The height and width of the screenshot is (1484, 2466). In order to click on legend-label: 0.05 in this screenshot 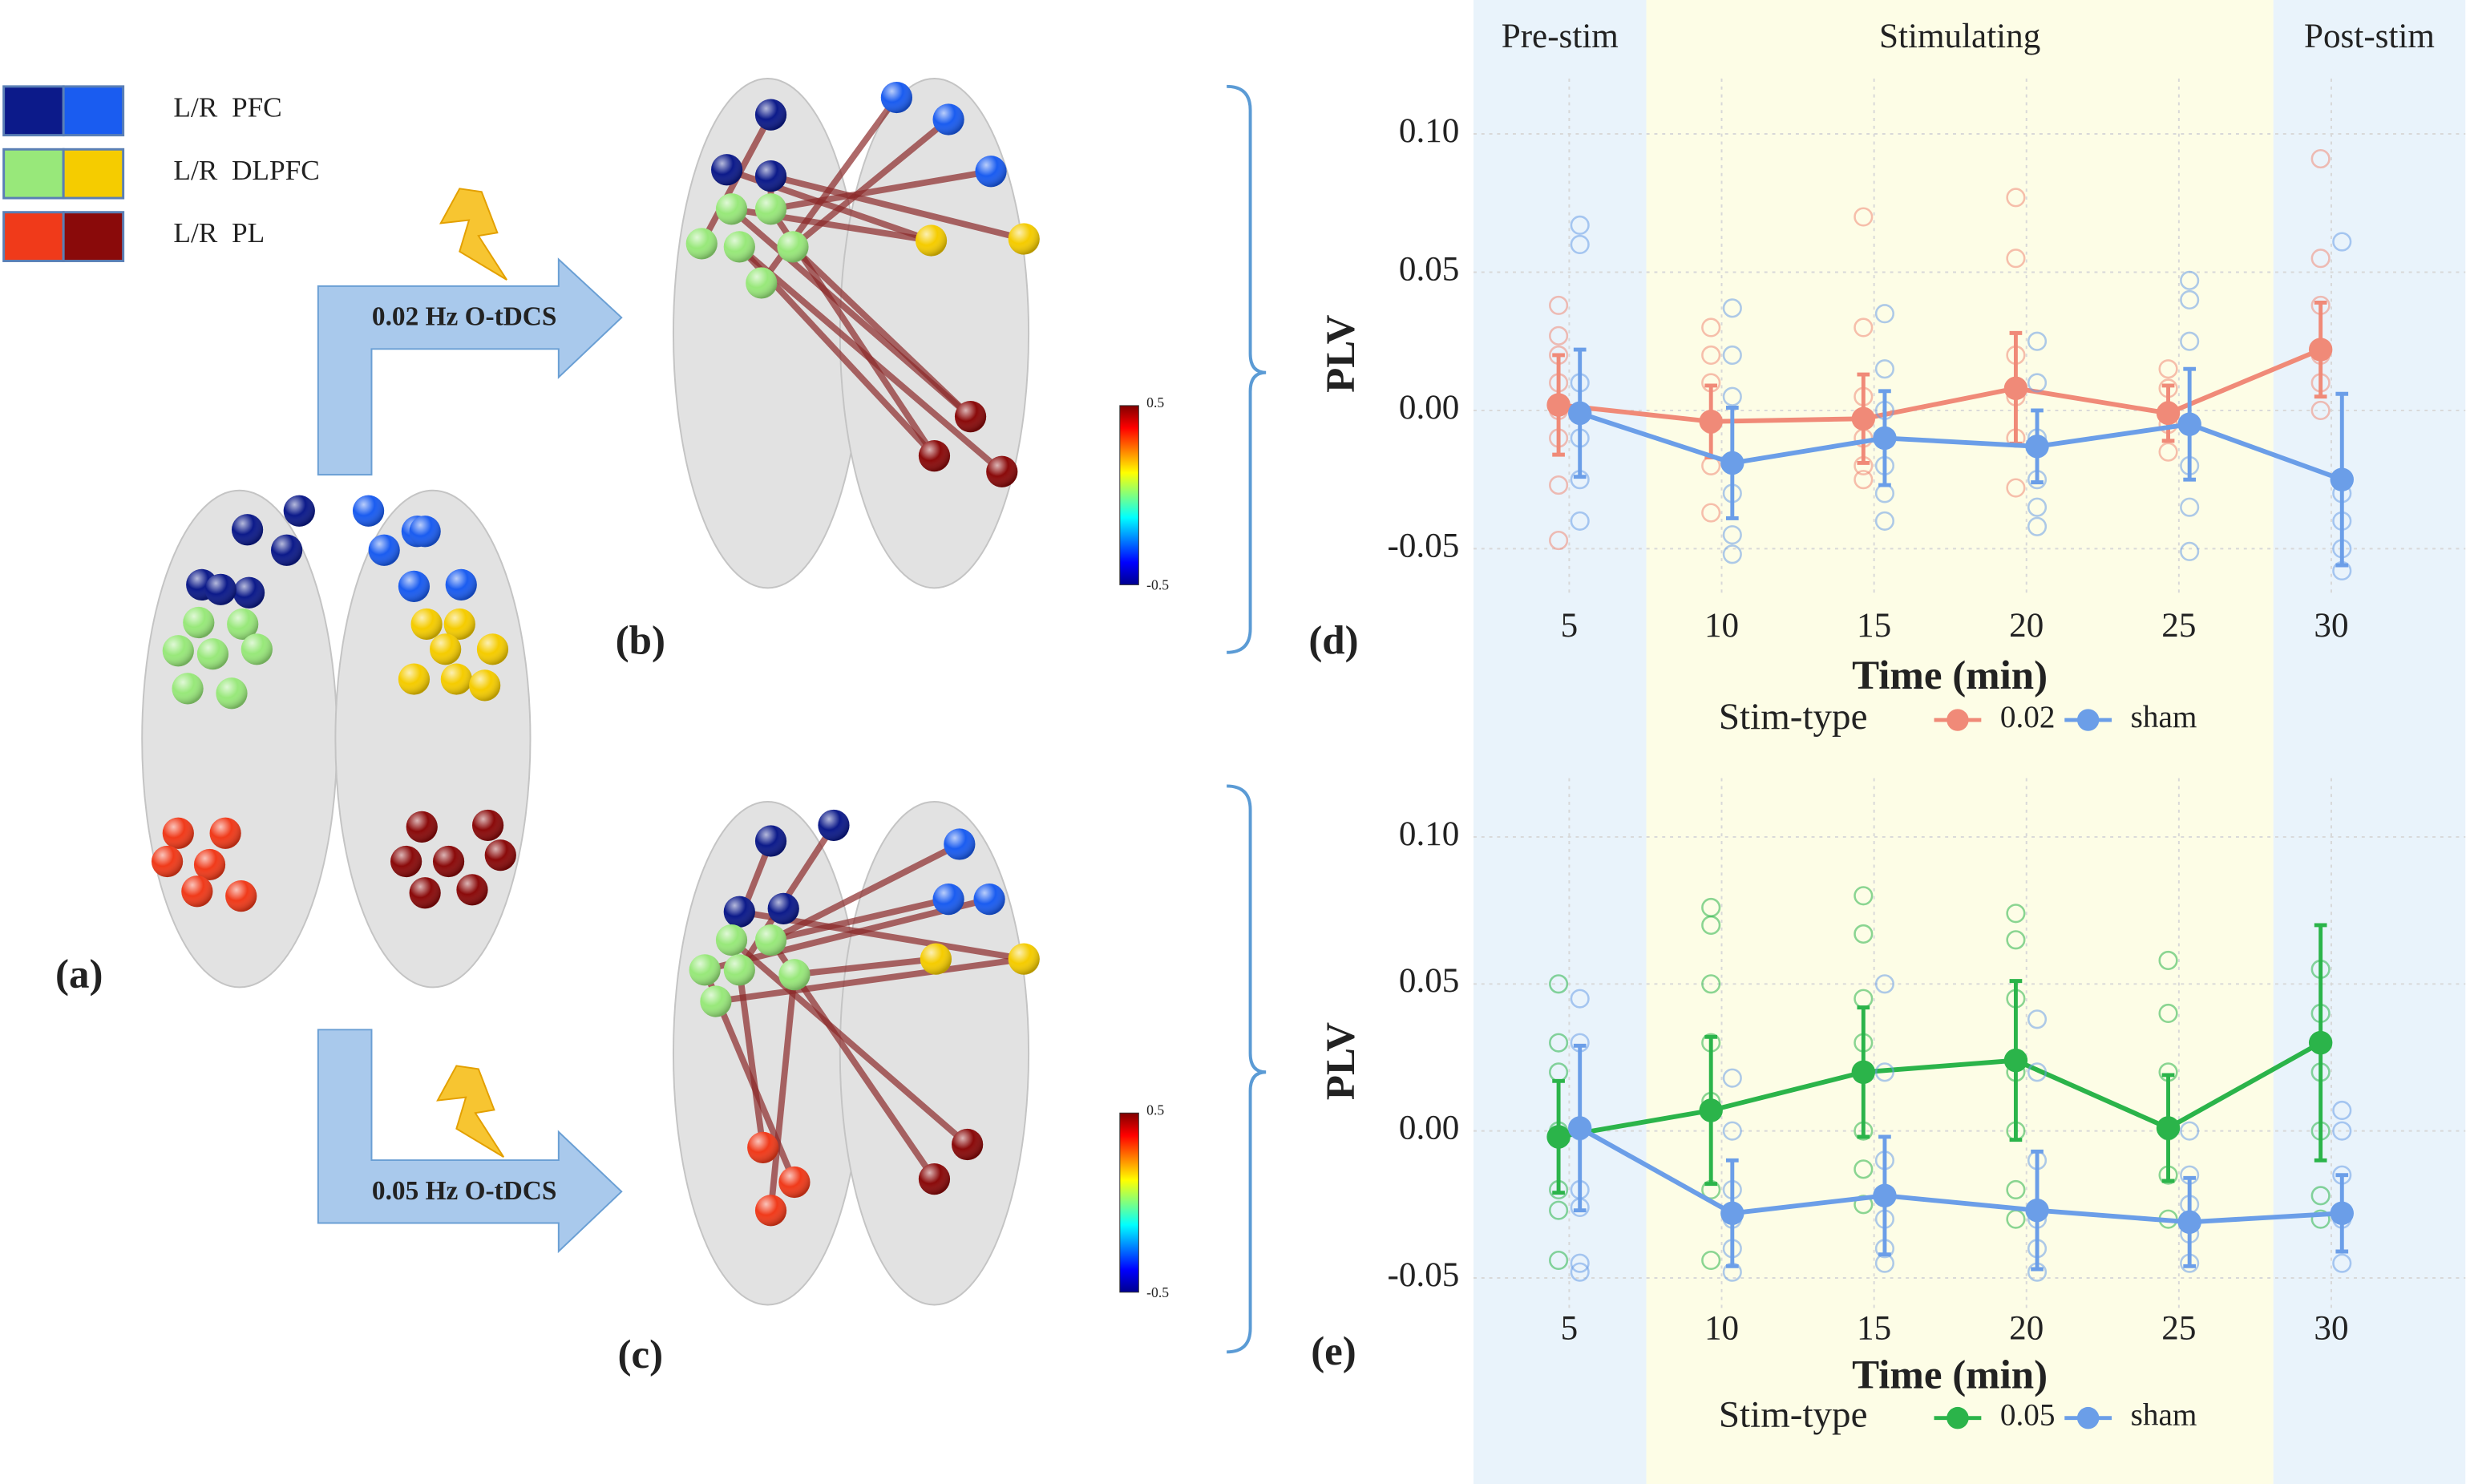, I will do `click(2028, 1416)`.